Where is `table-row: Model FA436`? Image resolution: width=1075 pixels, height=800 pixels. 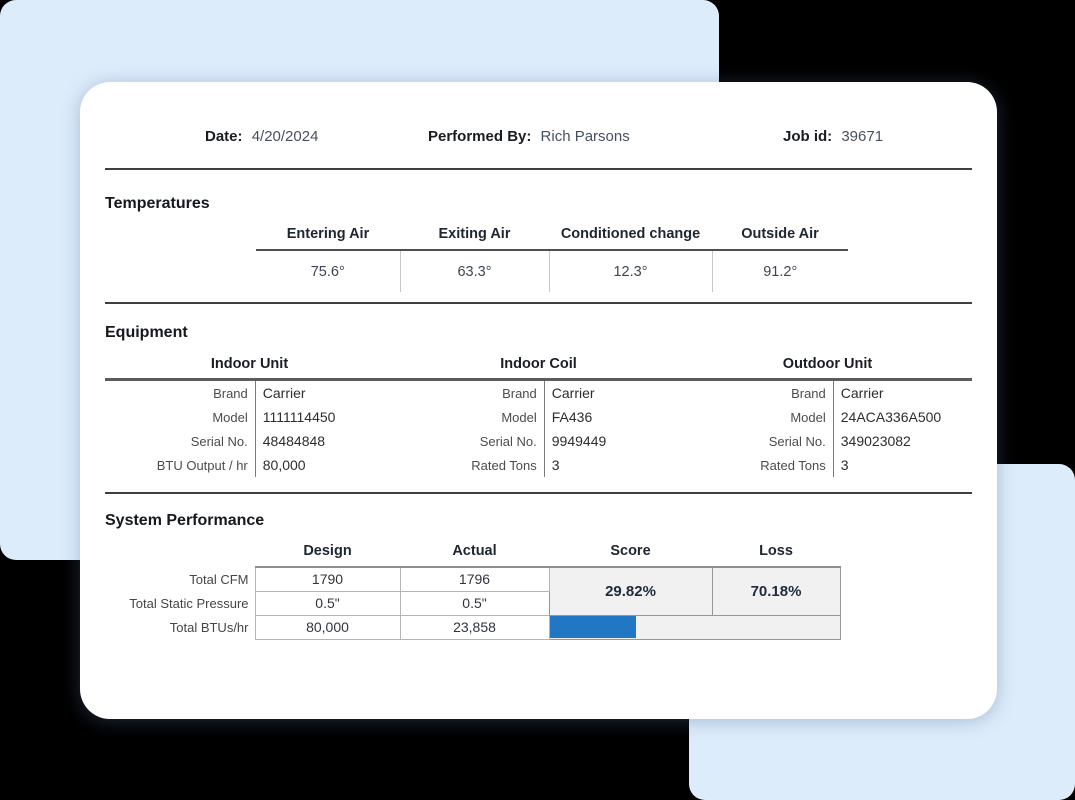 table-row: Model FA436 is located at coordinates (538, 417).